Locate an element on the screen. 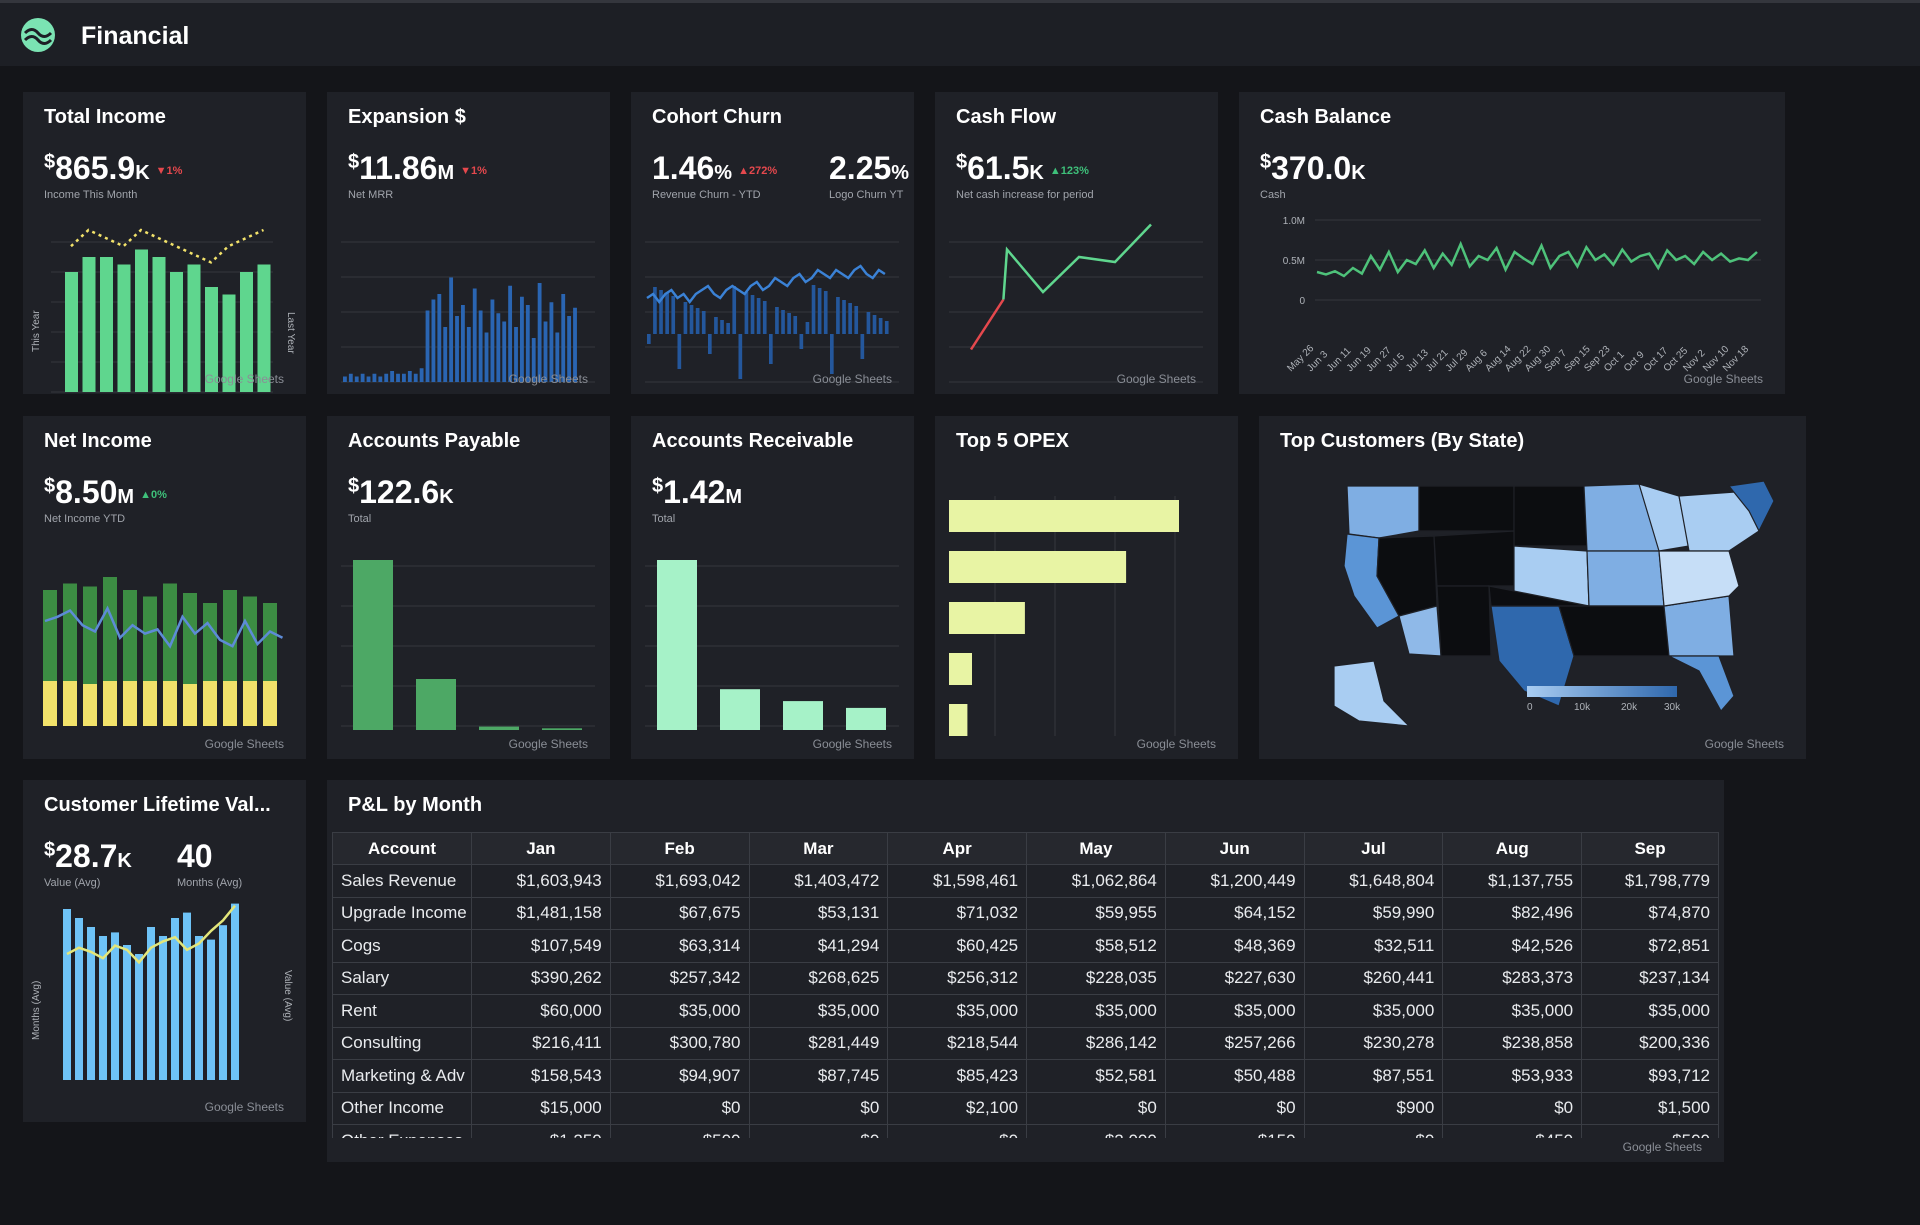  total-income-chart: This Year Last Year is located at coordinates (163, 310).